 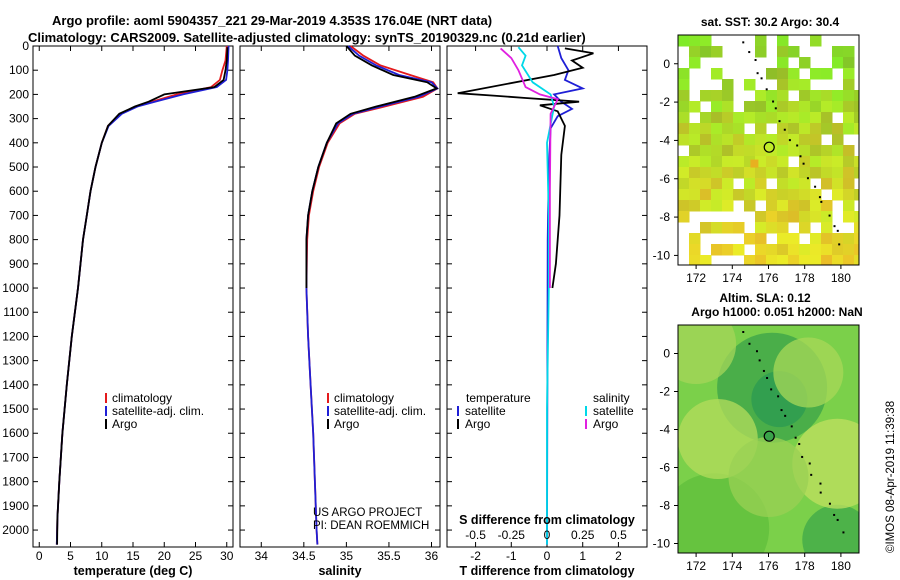 What do you see at coordinates (133, 571) in the screenshot?
I see `x-axis-label: temperature (deg C)` at bounding box center [133, 571].